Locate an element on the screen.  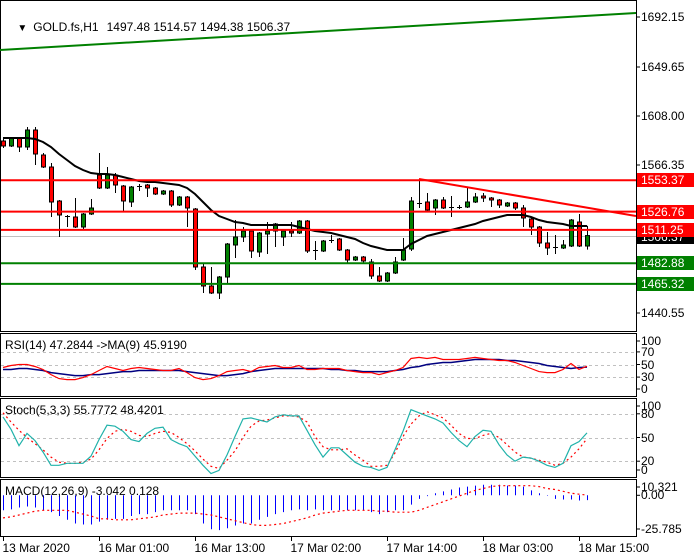
rsi-axis-label: 50 is located at coordinates (648, 364).